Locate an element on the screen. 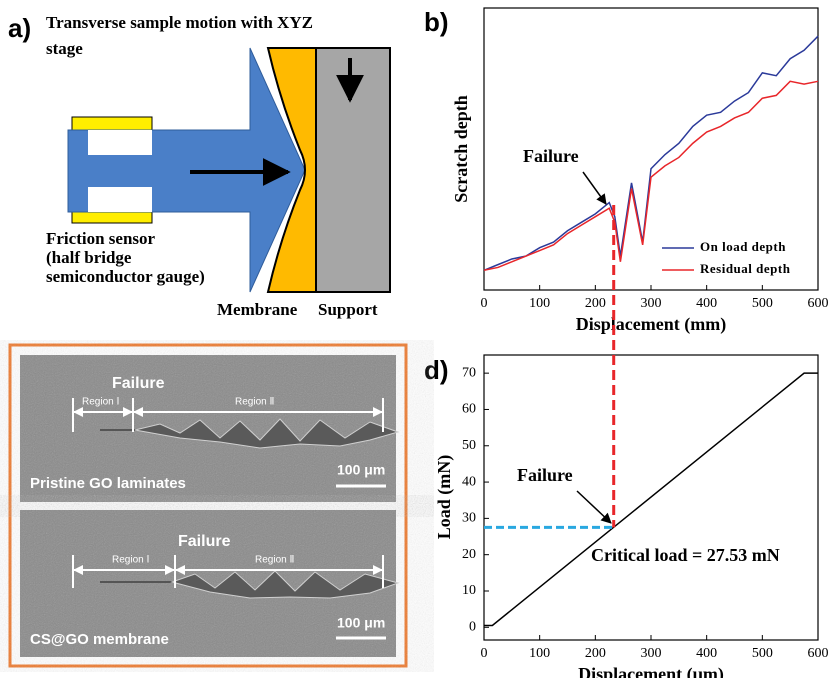 The width and height of the screenshot is (828, 678). gauge is located at coordinates (112, 124).